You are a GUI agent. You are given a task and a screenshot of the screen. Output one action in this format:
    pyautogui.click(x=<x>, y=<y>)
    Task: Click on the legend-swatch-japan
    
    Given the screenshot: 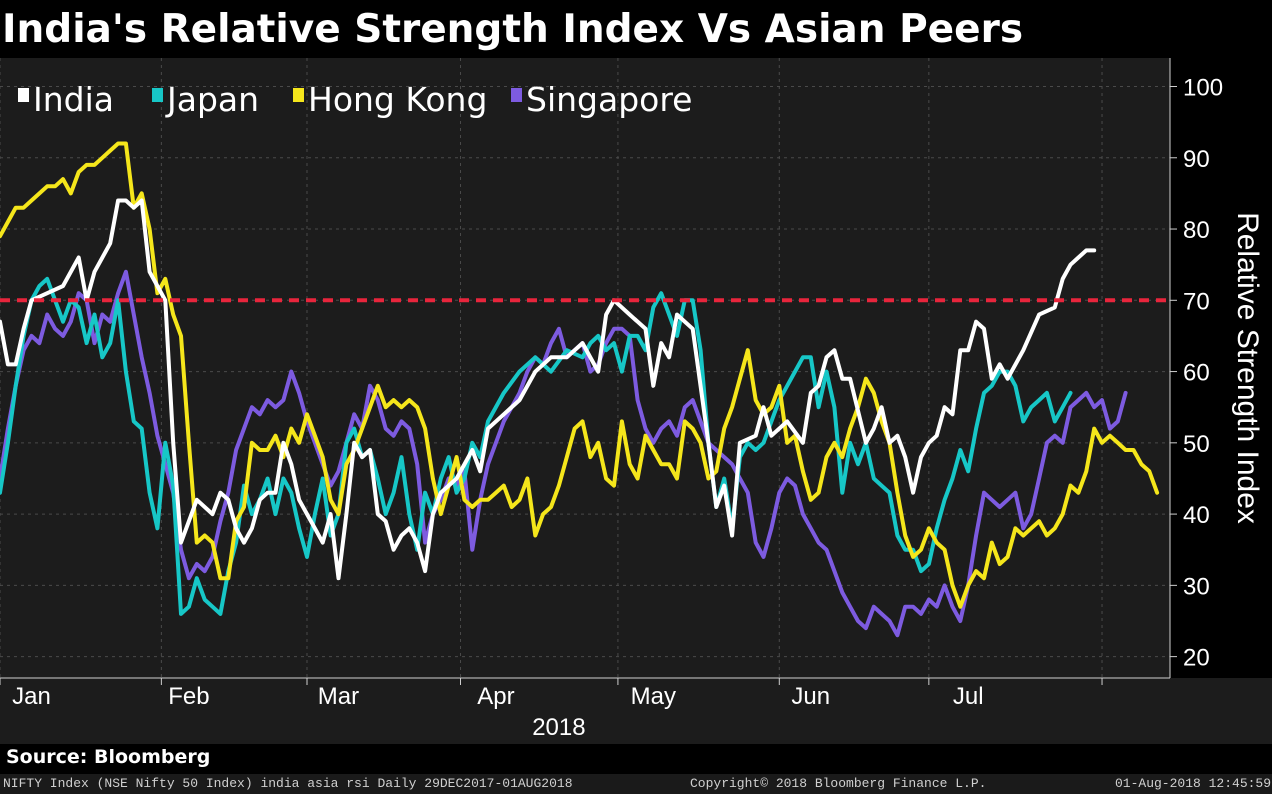 What is the action you would take?
    pyautogui.click(x=157, y=95)
    